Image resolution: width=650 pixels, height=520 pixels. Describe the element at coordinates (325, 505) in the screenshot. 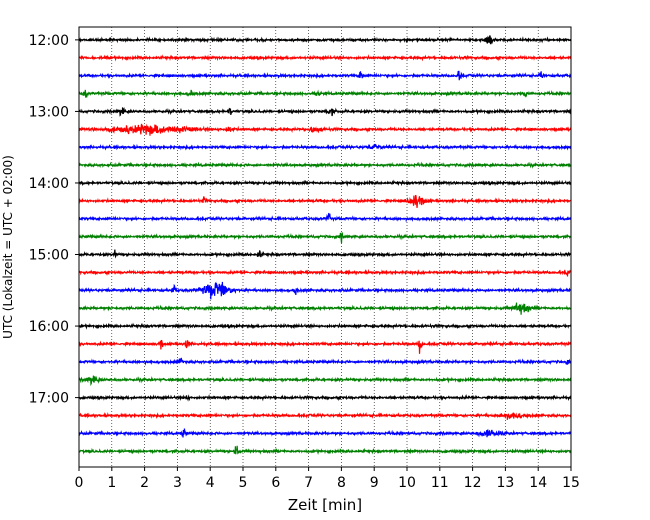

I see `x-axis-label: Zeit [min]` at that location.